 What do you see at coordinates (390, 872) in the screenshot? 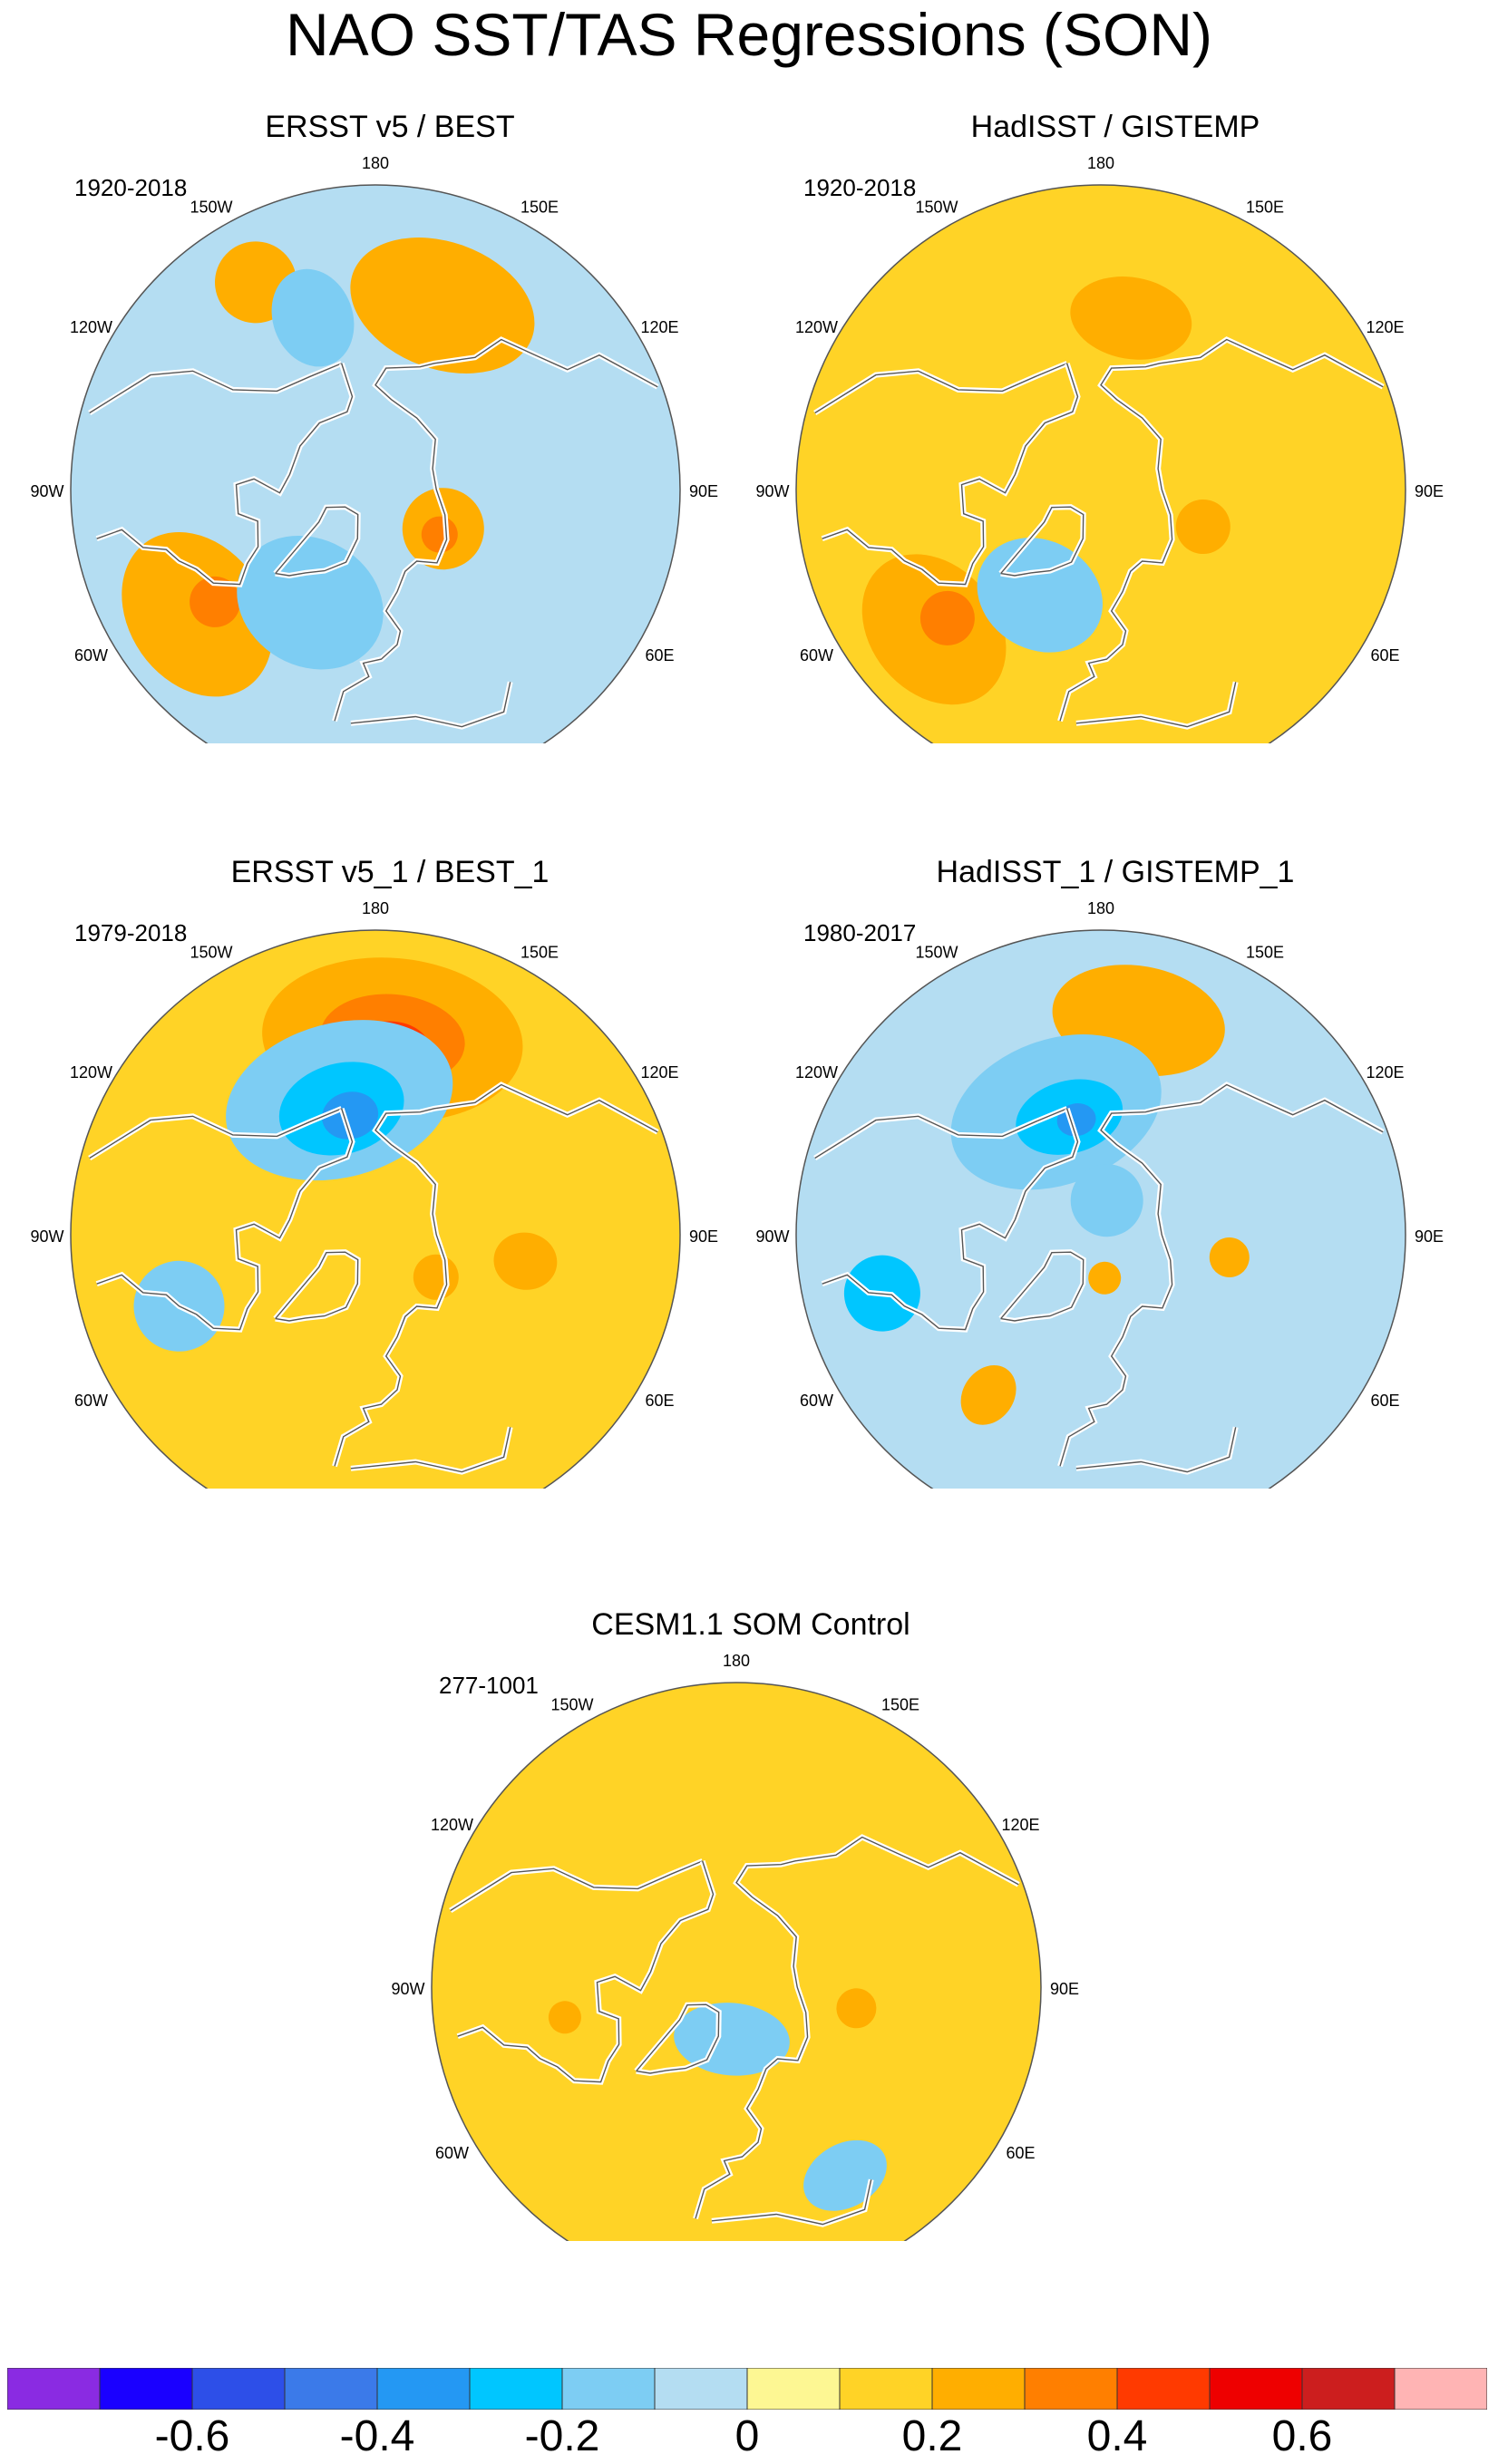
I see `panel-title: ERSST v5_1 / BEST_1` at bounding box center [390, 872].